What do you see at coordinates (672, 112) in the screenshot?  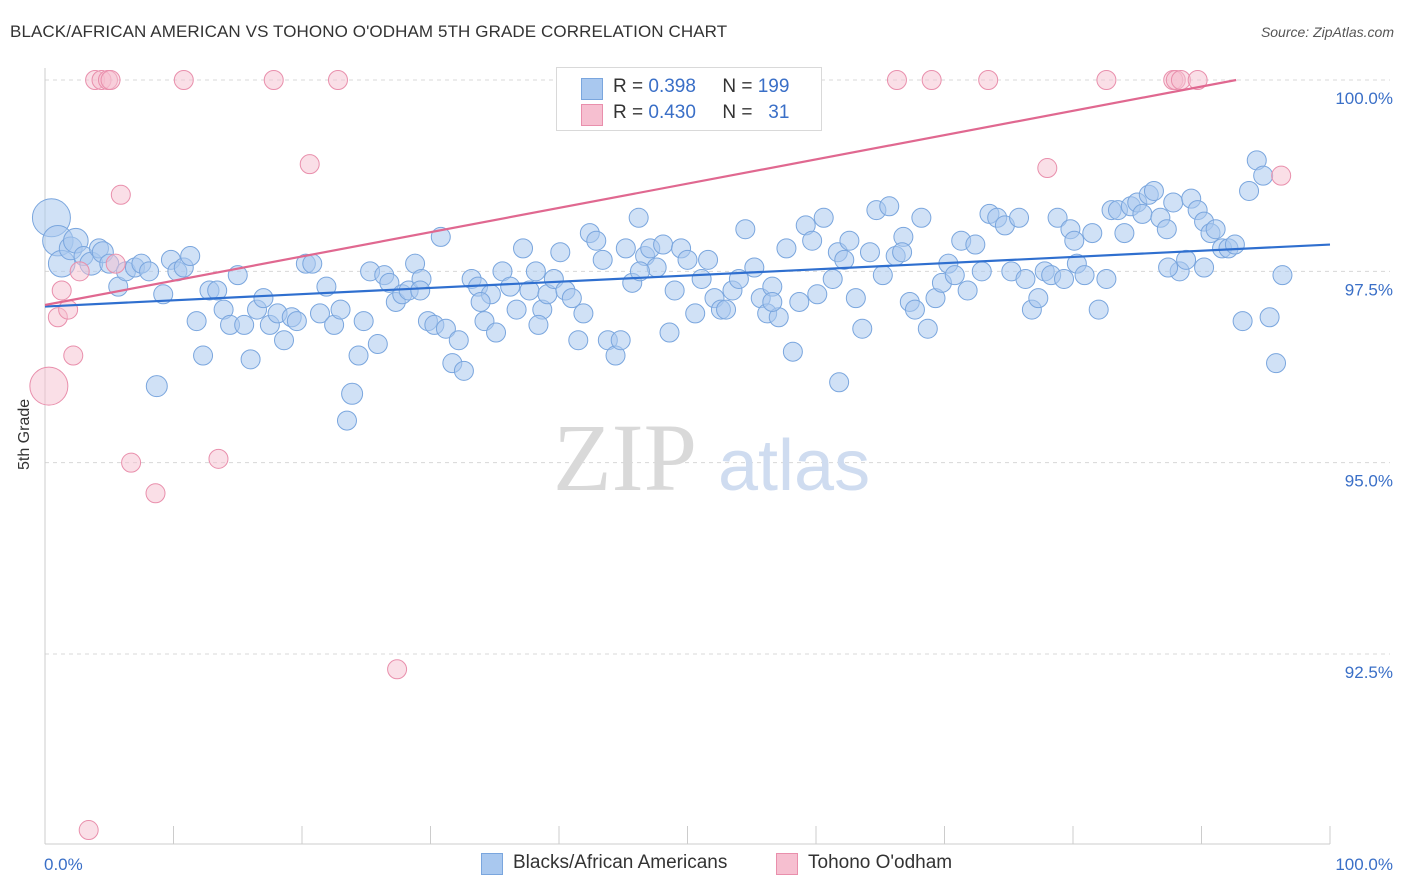 I see `legend-pink-r-value: 0.430` at bounding box center [672, 112].